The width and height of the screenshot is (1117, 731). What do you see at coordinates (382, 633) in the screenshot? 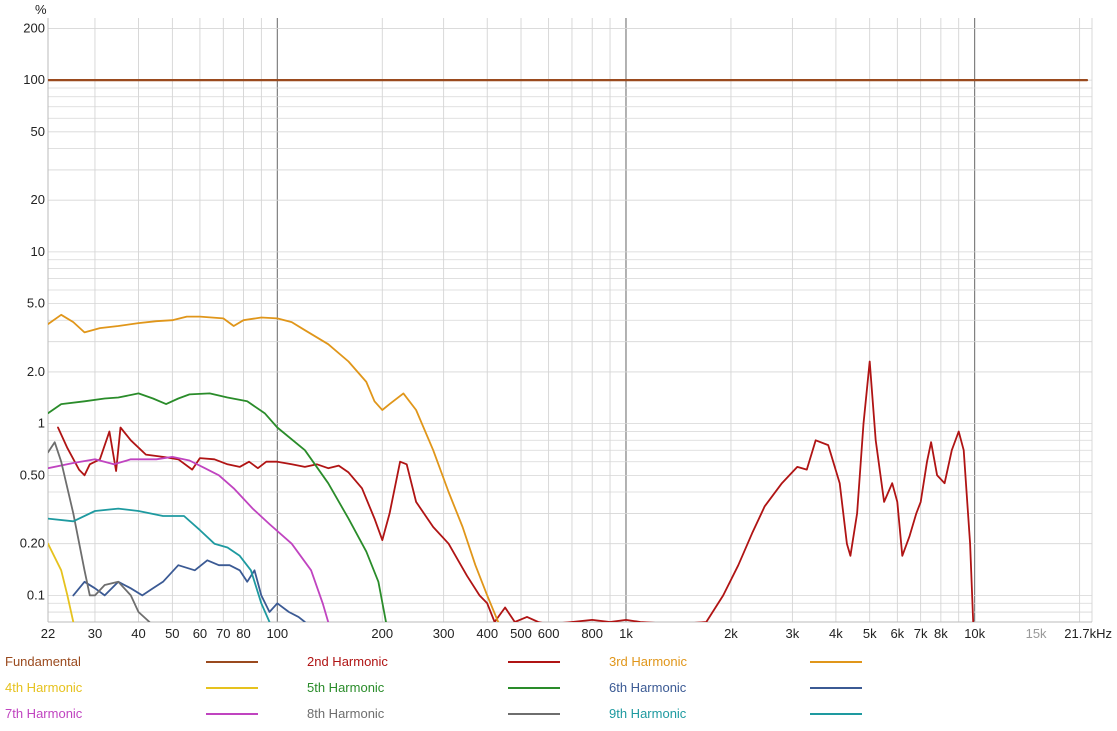
I see `x-tick-label: 200` at bounding box center [382, 633].